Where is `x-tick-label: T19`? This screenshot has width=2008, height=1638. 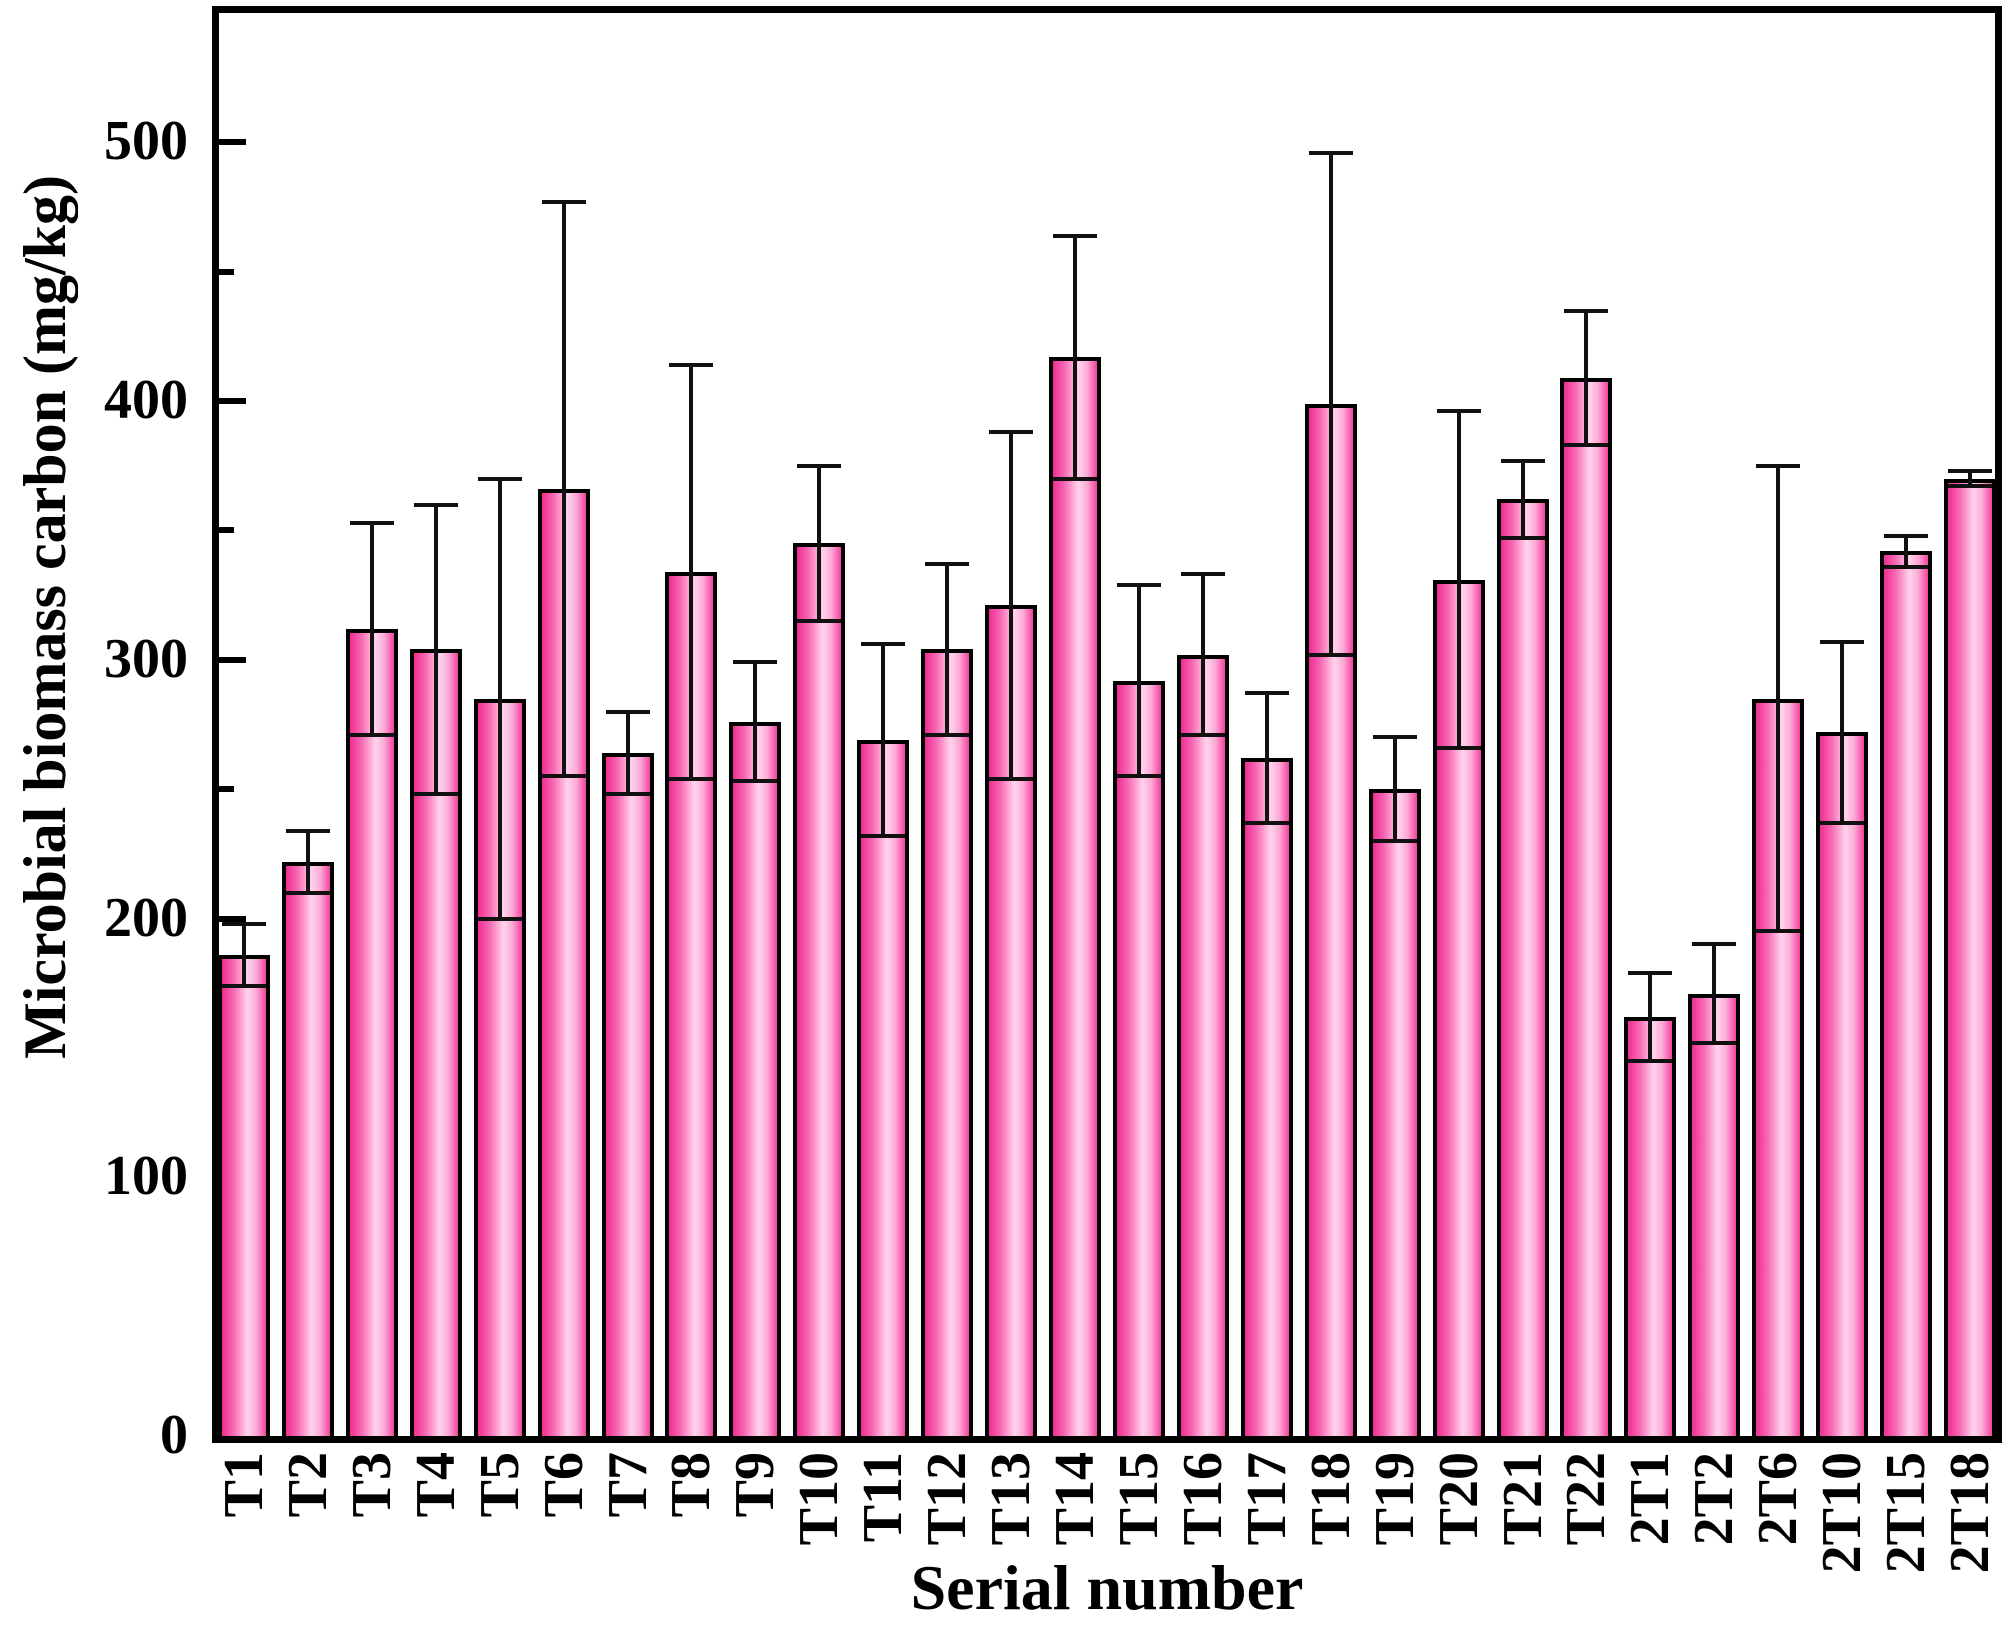 x-tick-label: T19 is located at coordinates (1394, 1499).